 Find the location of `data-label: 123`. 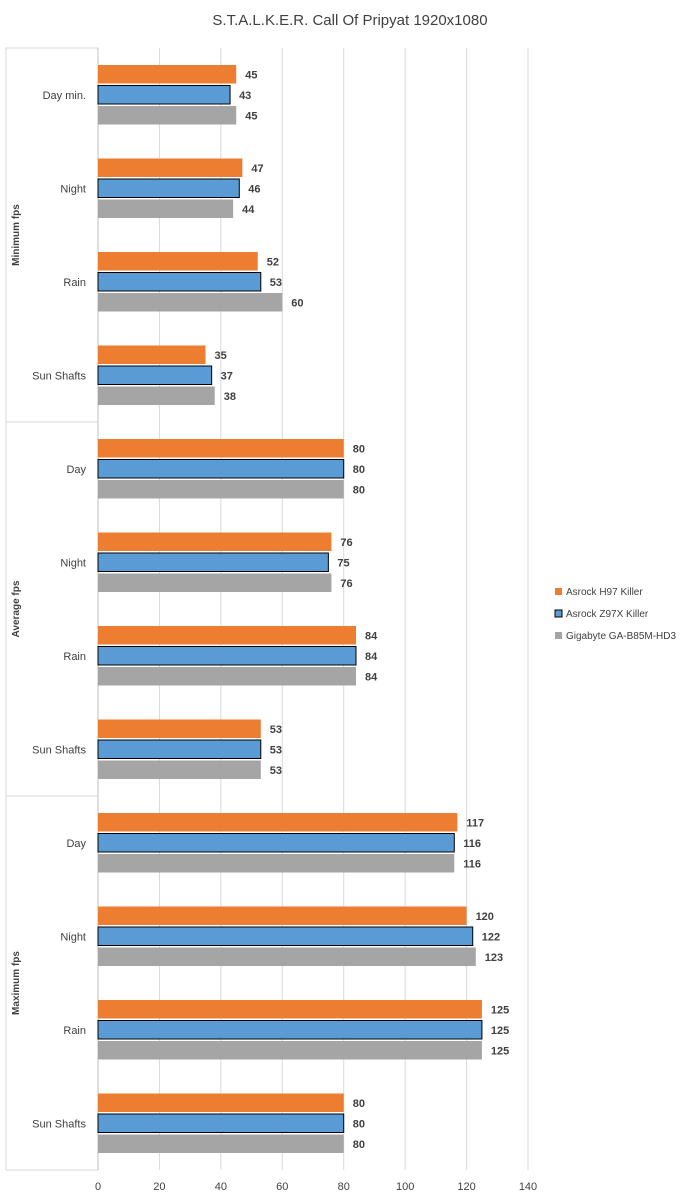

data-label: 123 is located at coordinates (494, 958).